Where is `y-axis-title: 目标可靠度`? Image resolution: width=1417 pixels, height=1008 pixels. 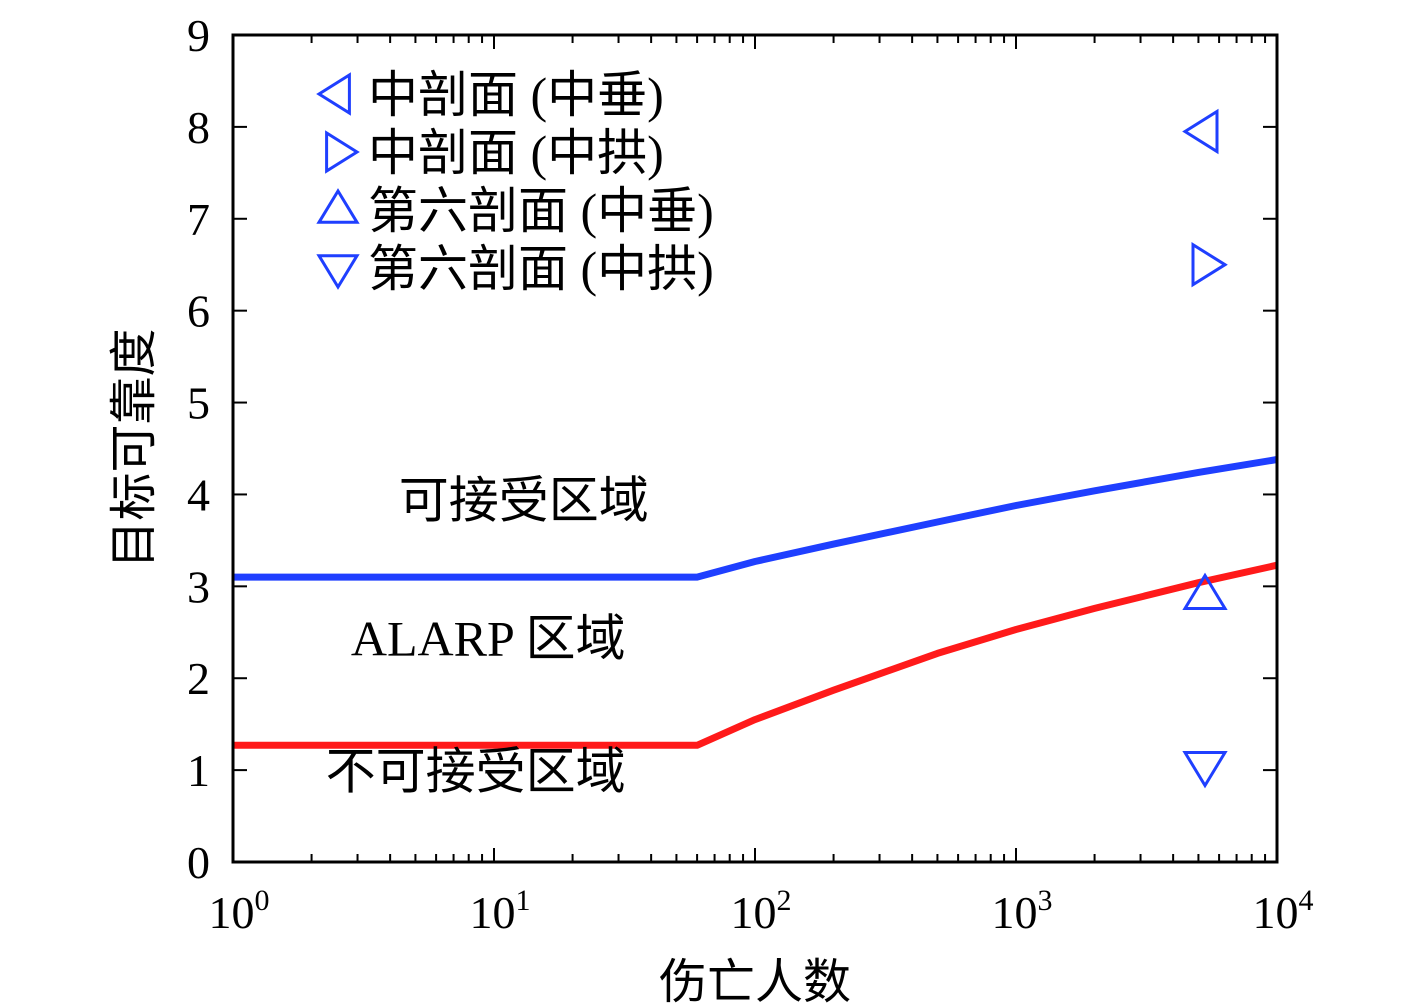 y-axis-title: 目标可靠度 is located at coordinates (134, 448).